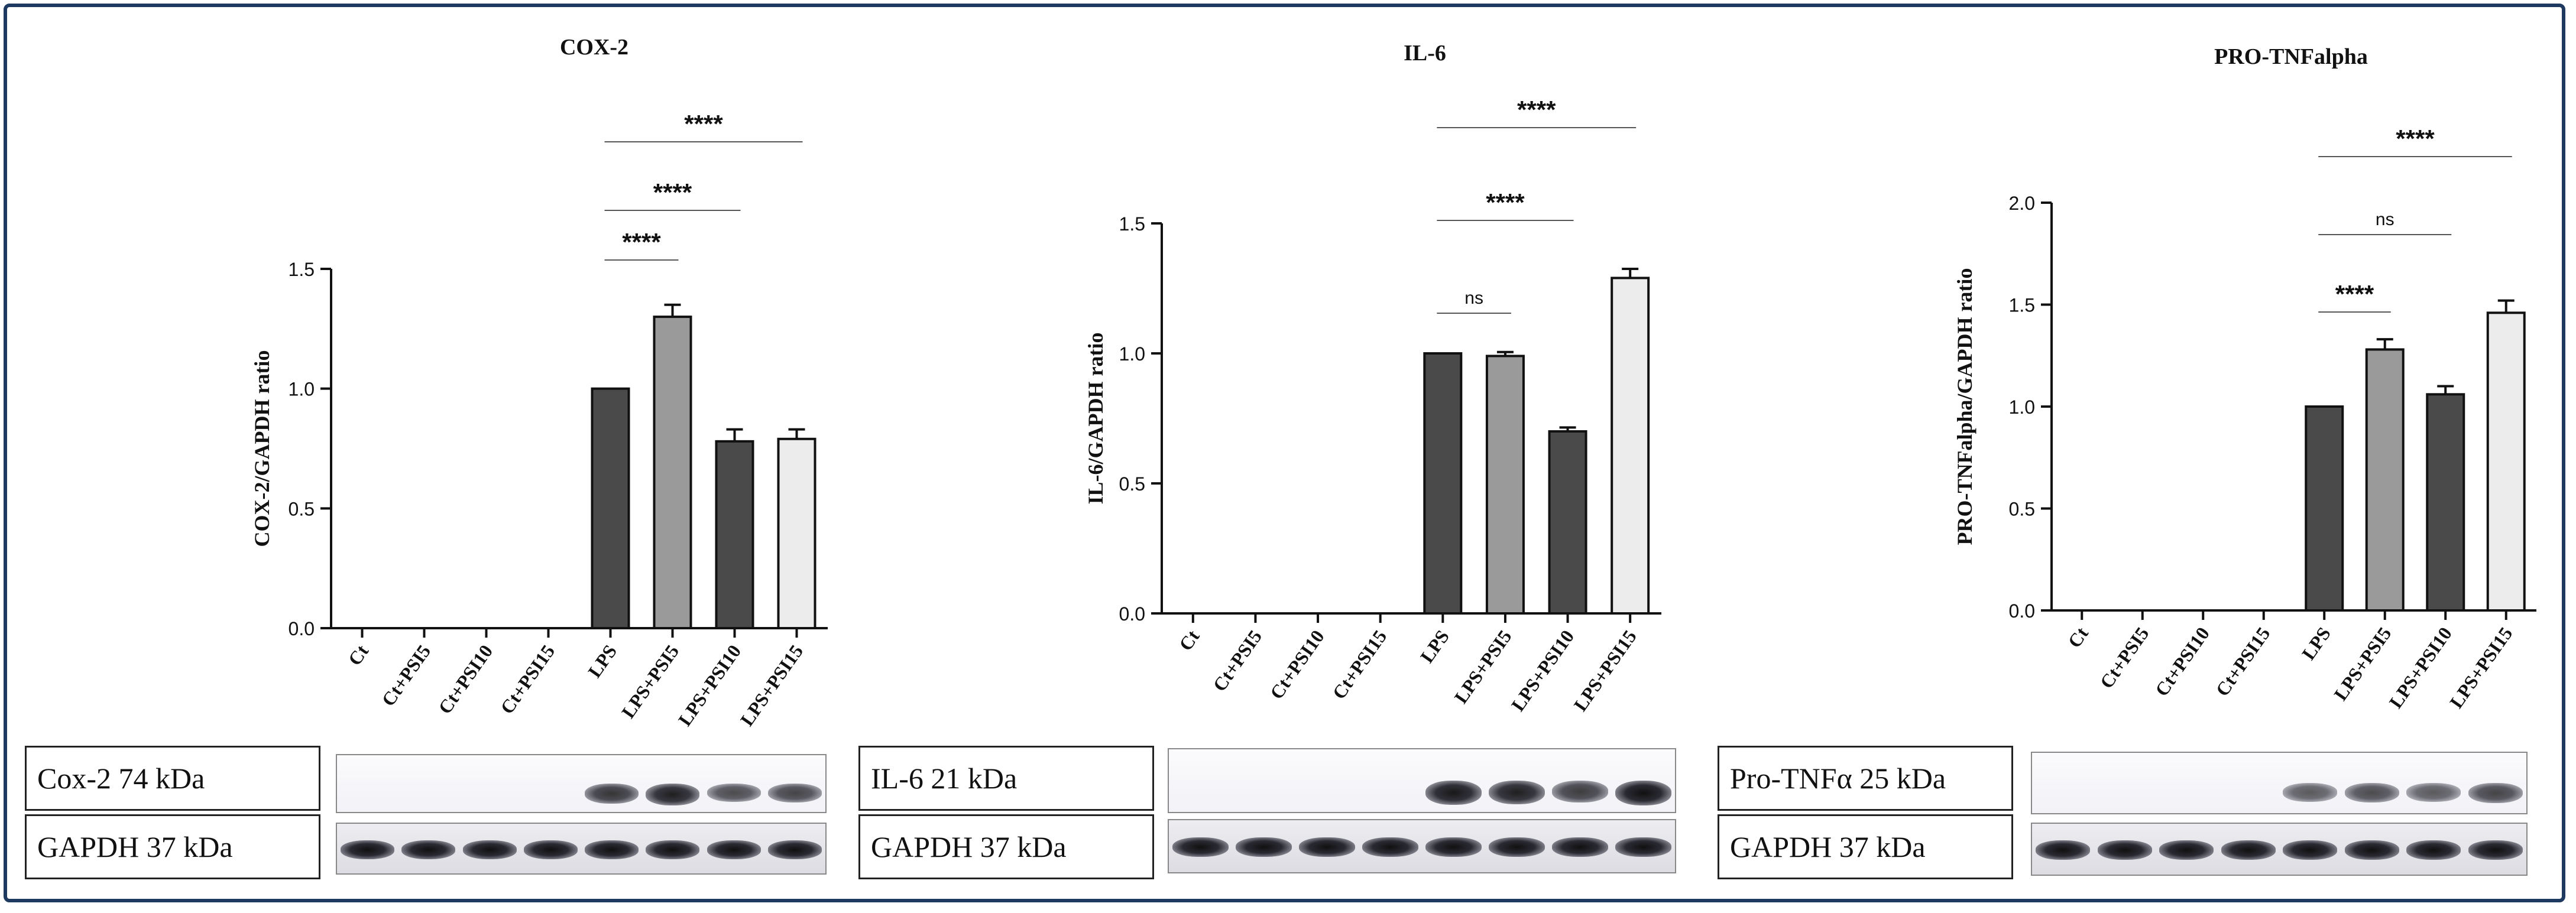 The width and height of the screenshot is (2576, 913). Describe the element at coordinates (1422, 780) in the screenshot. I see `blot-strip-il6` at that location.